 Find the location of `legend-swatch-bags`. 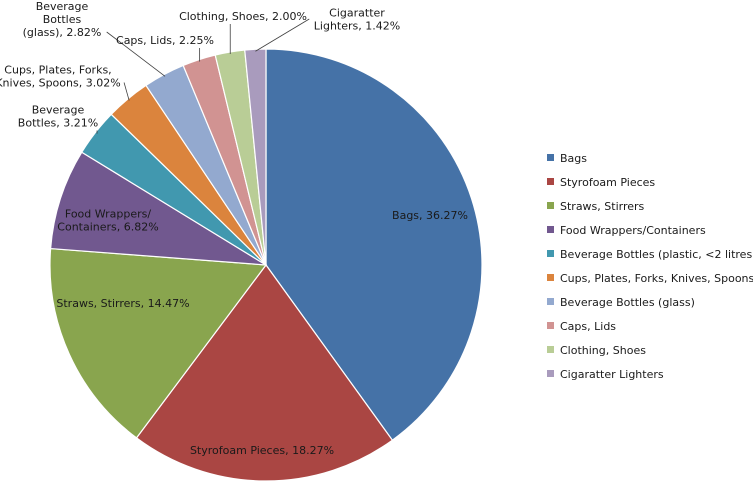

legend-swatch-bags is located at coordinates (550, 157).